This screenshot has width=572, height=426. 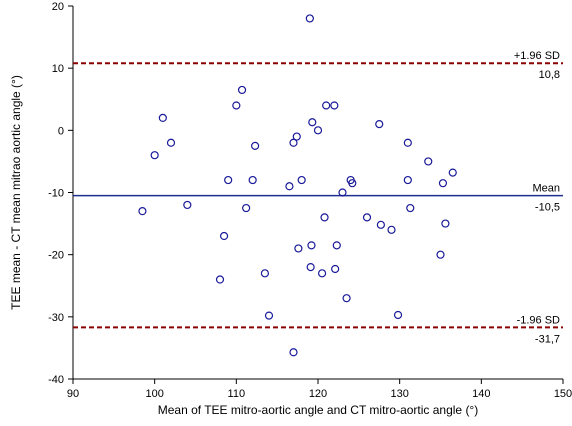 What do you see at coordinates (399, 394) in the screenshot?
I see `x-tick-label: 130` at bounding box center [399, 394].